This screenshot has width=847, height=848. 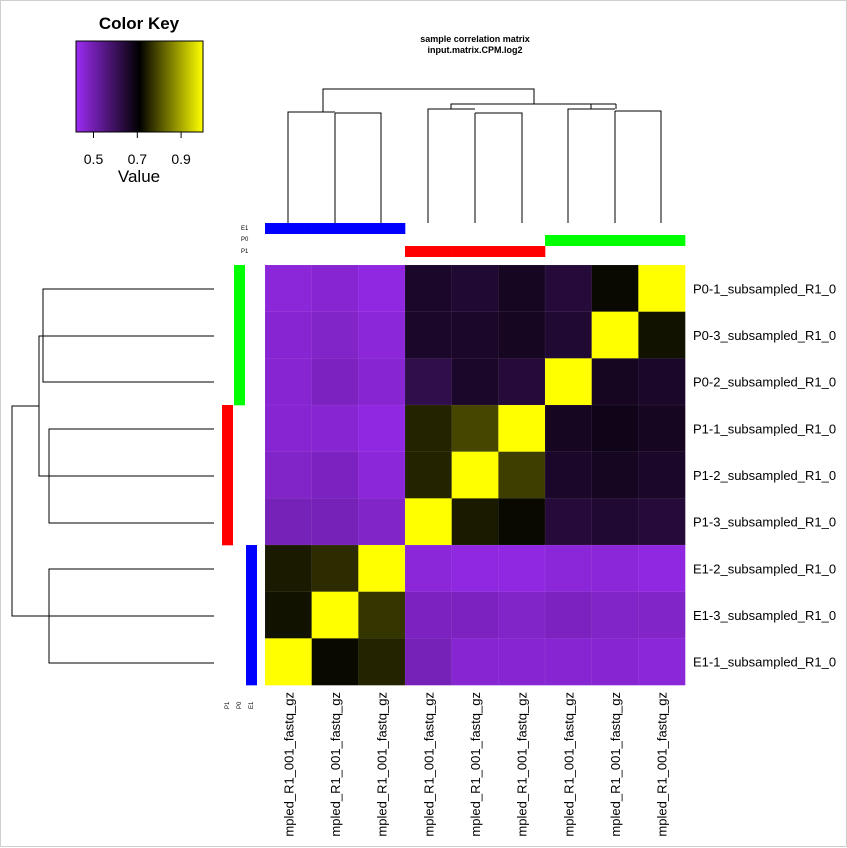 What do you see at coordinates (428, 288) in the screenshot?
I see `heatmap-cell-r1-c4` at bounding box center [428, 288].